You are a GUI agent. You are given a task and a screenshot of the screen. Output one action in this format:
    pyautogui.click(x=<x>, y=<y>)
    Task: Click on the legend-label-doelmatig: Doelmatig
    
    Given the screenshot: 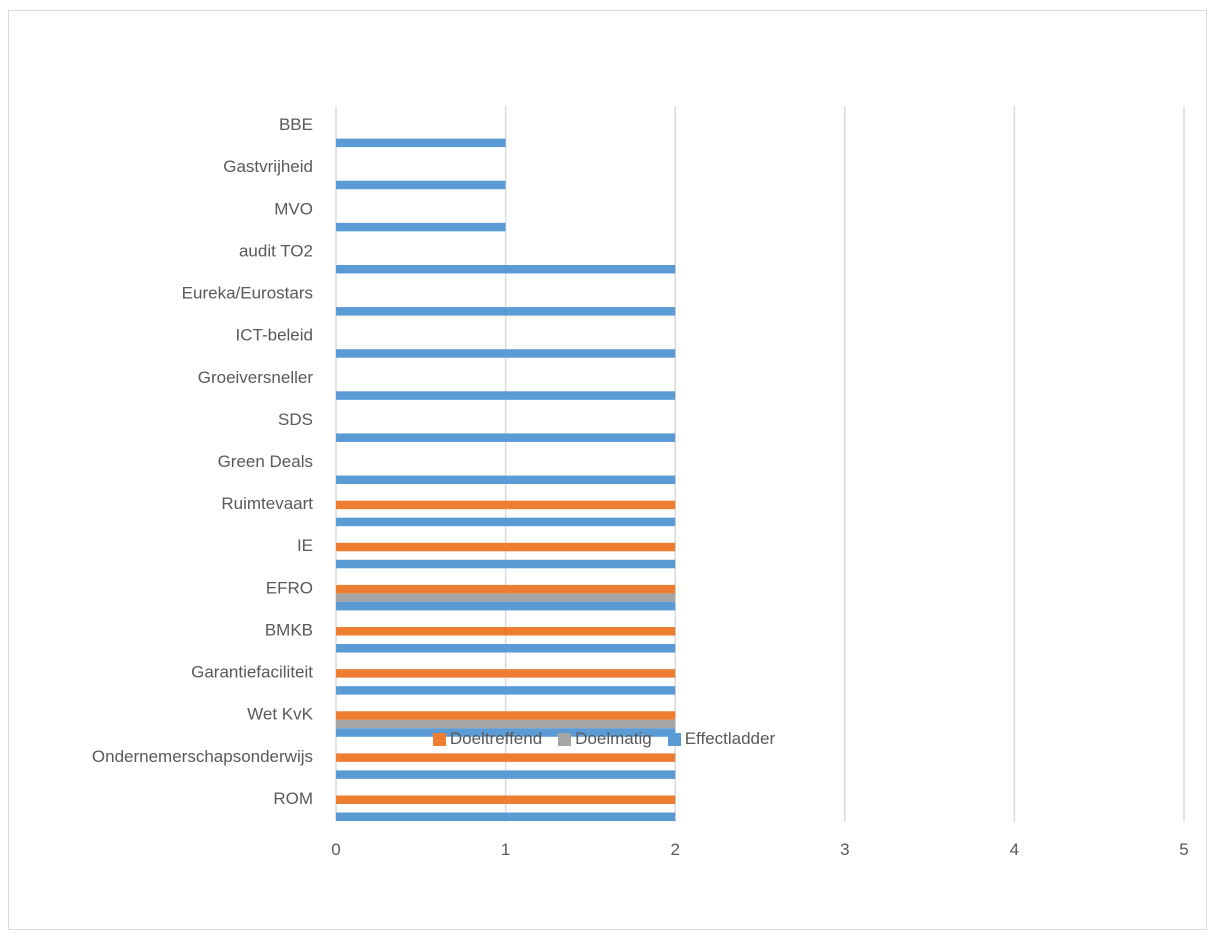 What is the action you would take?
    pyautogui.click(x=613, y=738)
    